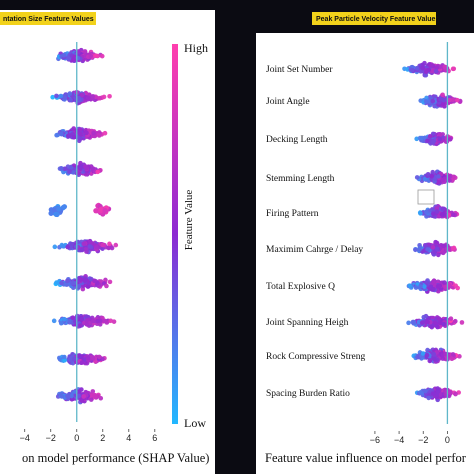 The height and width of the screenshot is (474, 474). What do you see at coordinates (25, 438) in the screenshot?
I see `x-tick-label: −4` at bounding box center [25, 438].